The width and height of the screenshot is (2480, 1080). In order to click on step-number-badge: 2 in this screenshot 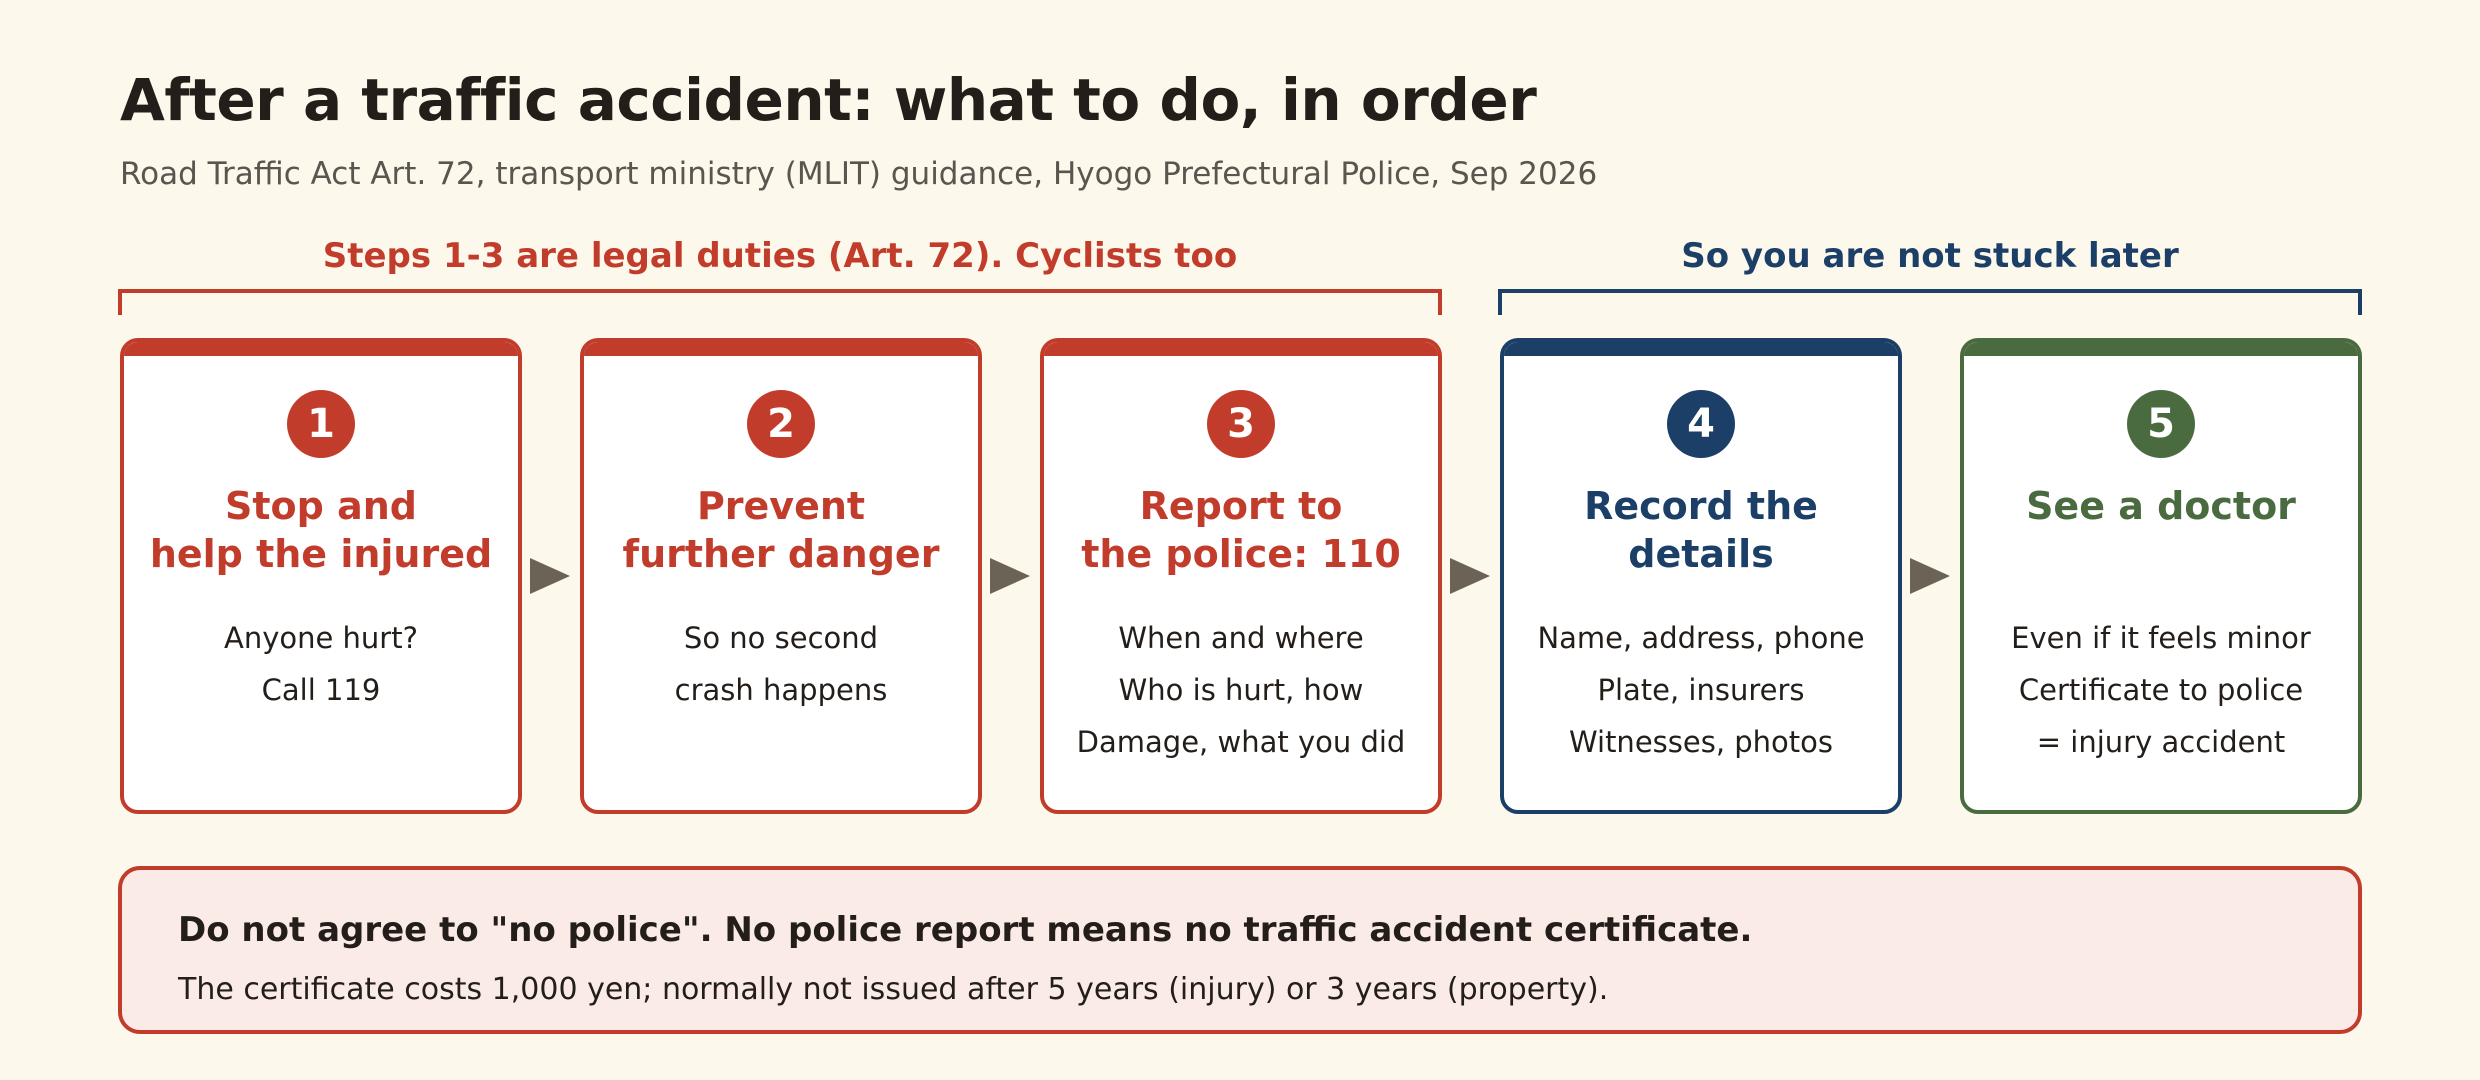, I will do `click(781, 424)`.